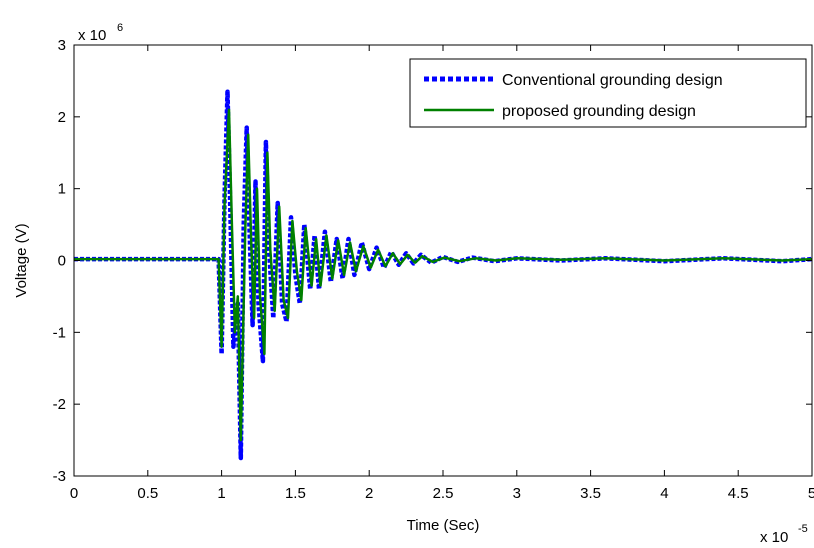 This screenshot has height=548, width=814. Describe the element at coordinates (74, 493) in the screenshot. I see `x-tick-label: 0` at that location.